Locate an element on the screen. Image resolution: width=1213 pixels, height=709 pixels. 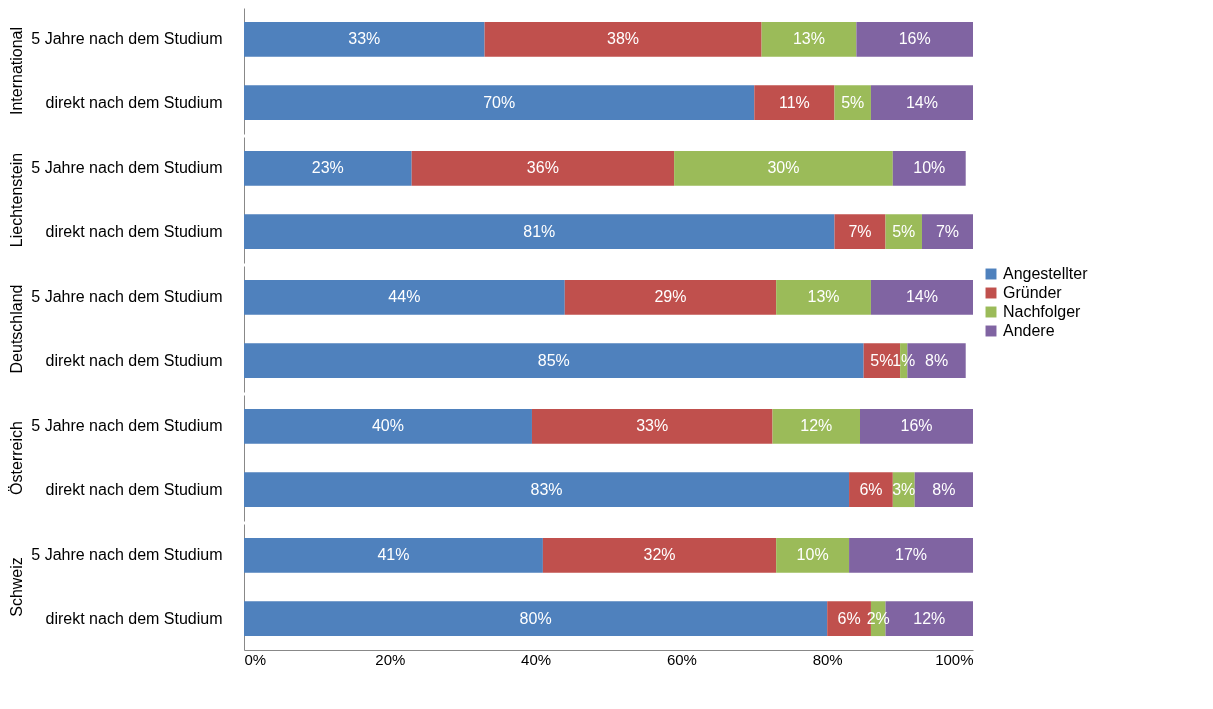
x-tick-label: 20% is located at coordinates (390, 659).